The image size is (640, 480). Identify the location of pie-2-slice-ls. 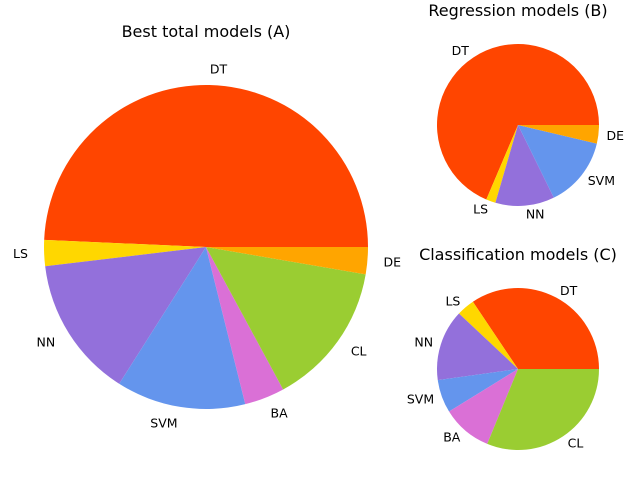
(488, 335).